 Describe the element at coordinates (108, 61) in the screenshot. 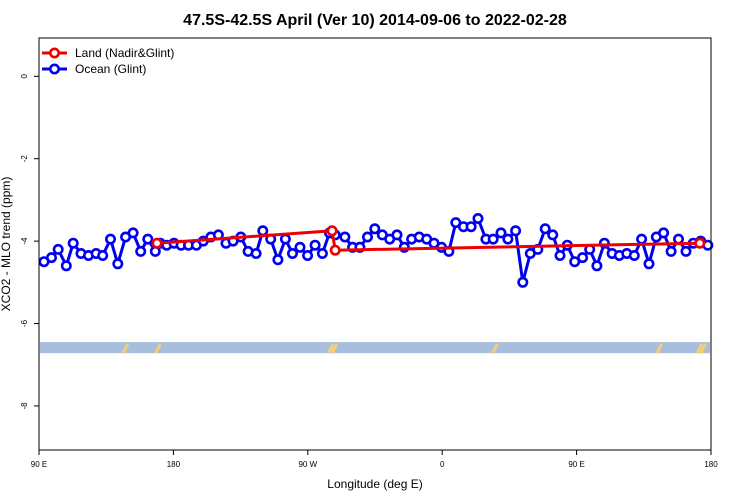

I see `legend: Land (Nadir&Glint) Ocean (Glint)` at that location.